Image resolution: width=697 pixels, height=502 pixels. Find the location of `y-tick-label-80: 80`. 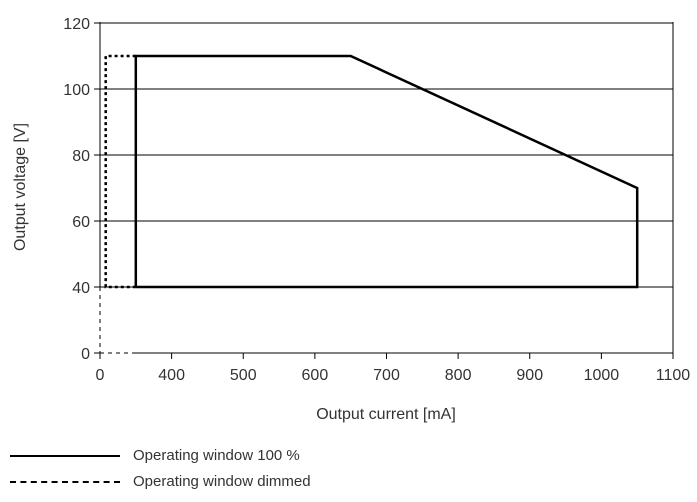

y-tick-label-80: 80 is located at coordinates (81, 156).